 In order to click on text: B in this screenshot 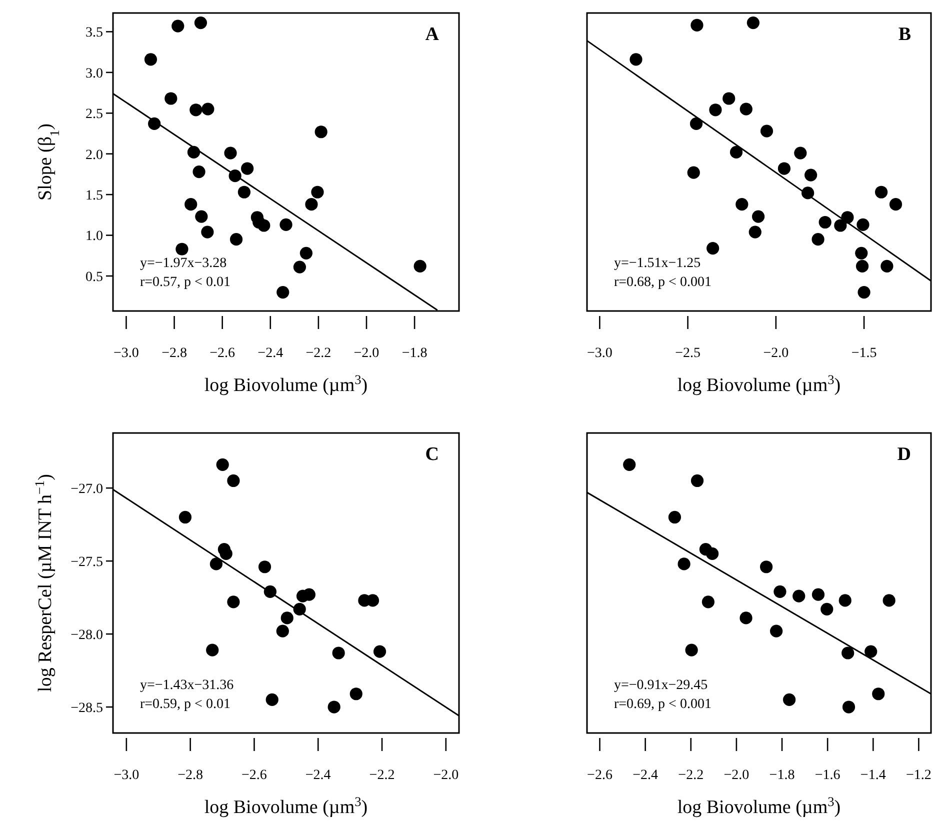, I will do `click(905, 34)`.